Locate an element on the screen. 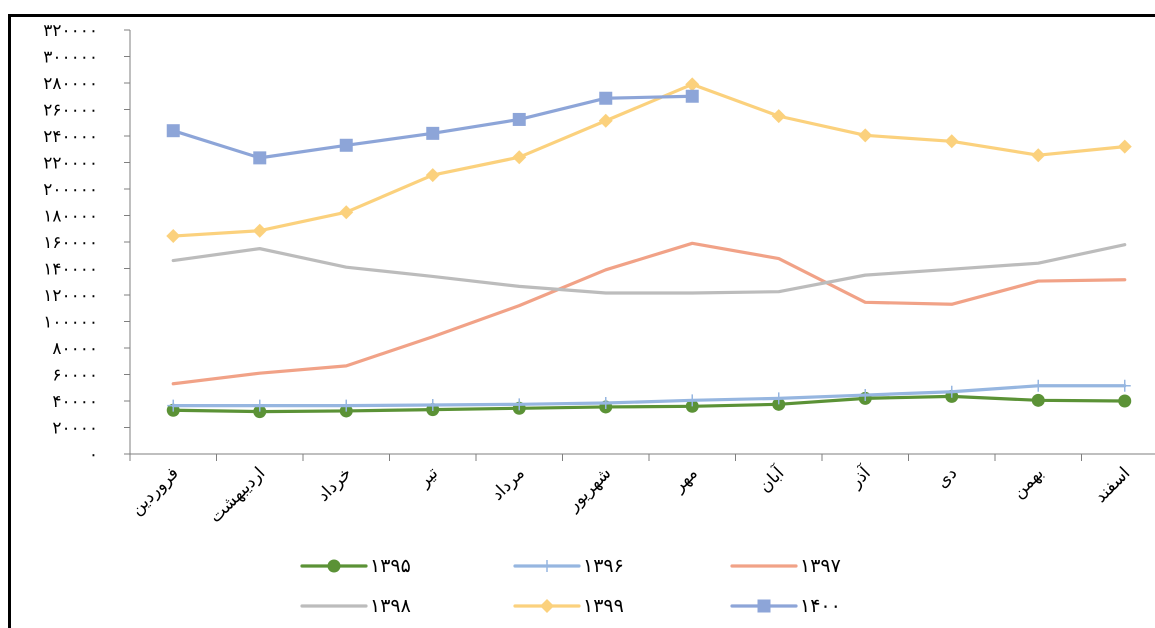 The height and width of the screenshot is (628, 1155). x-category-label: مهر is located at coordinates (684, 479).